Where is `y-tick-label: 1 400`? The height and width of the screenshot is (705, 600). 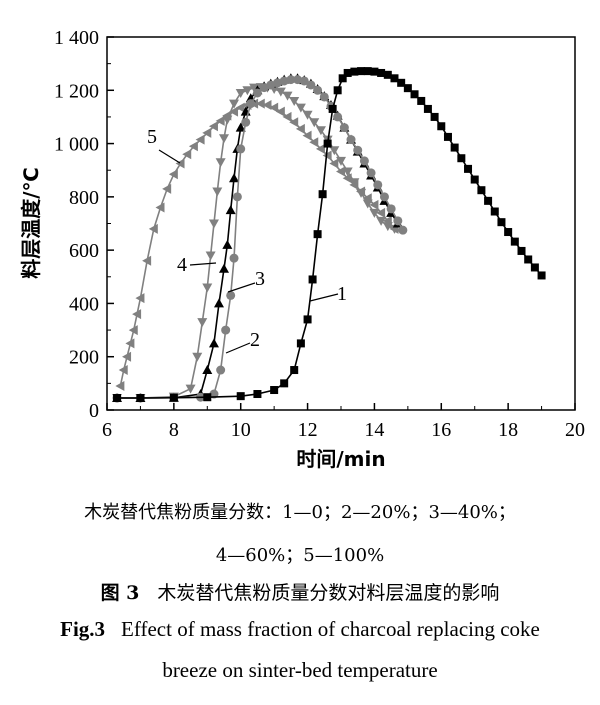
y-tick-label: 1 400 is located at coordinates (76, 38).